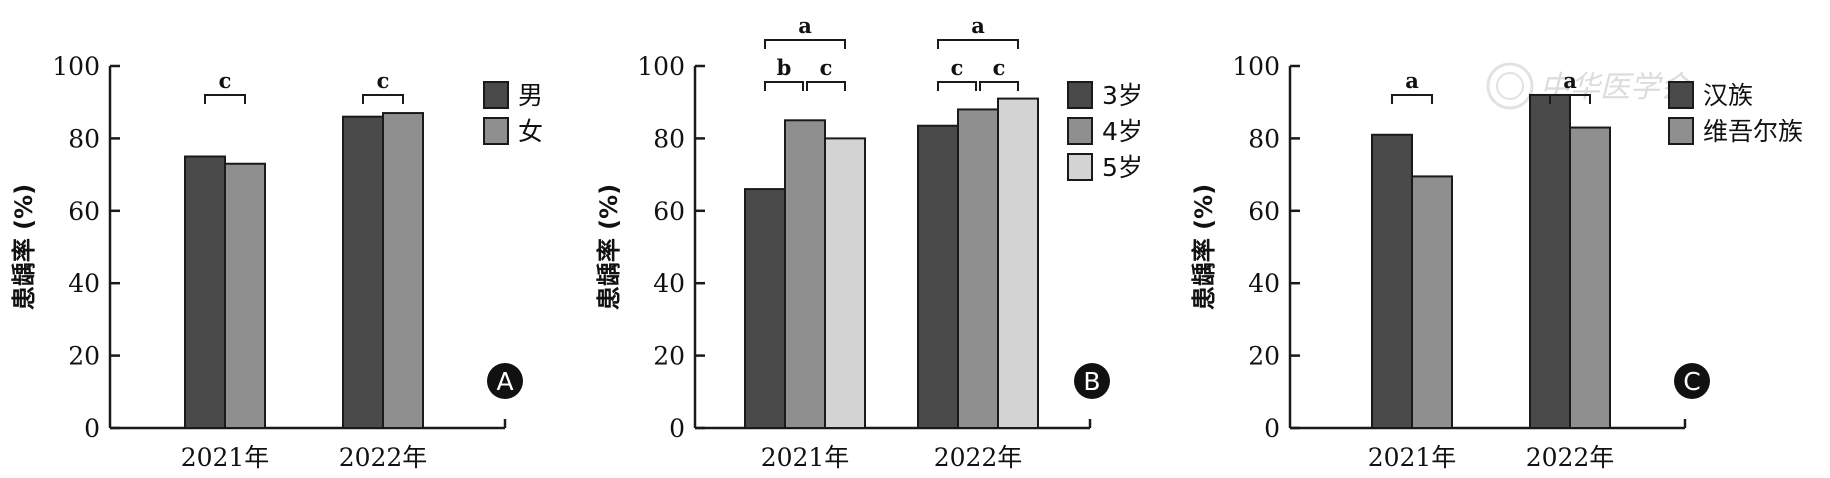 Image resolution: width=1830 pixels, height=478 pixels. Describe the element at coordinates (513, 113) in the screenshot. I see `legend: 男女` at that location.